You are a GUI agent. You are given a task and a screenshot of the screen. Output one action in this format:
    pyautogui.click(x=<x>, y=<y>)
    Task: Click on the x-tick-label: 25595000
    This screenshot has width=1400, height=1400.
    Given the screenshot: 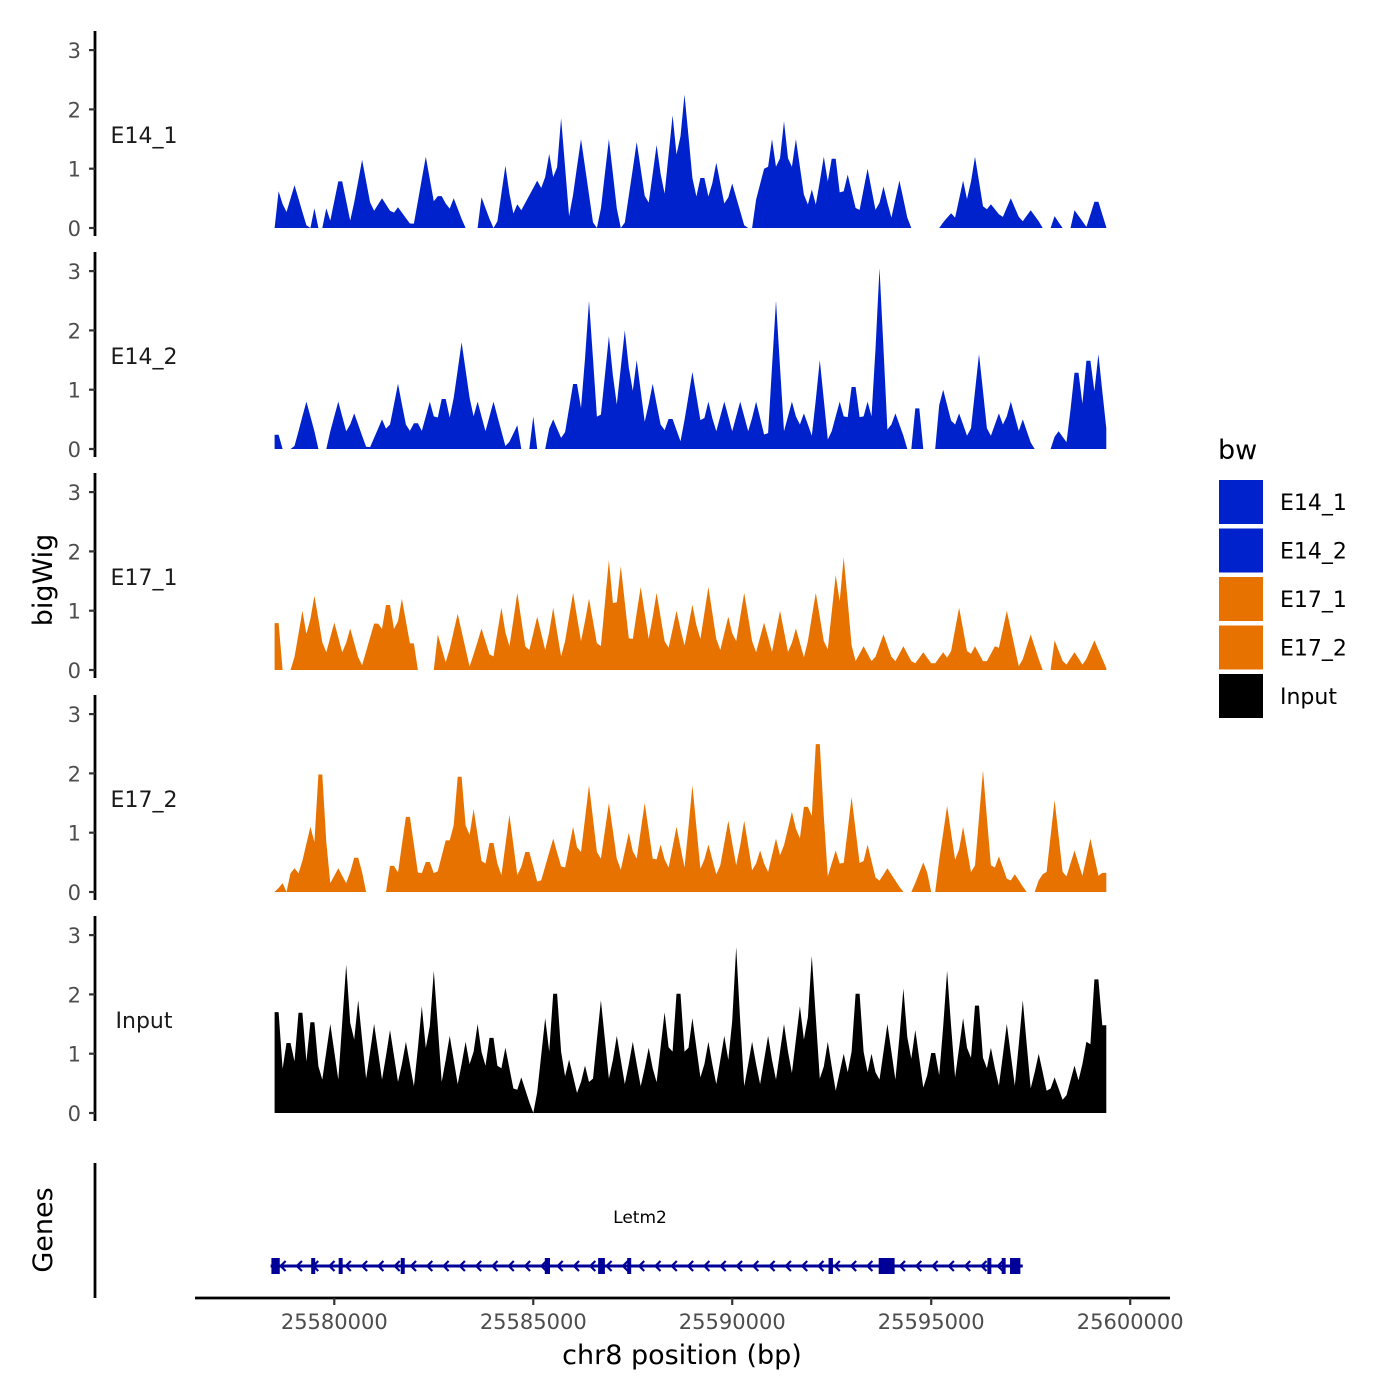 What is the action you would take?
    pyautogui.click(x=931, y=1322)
    